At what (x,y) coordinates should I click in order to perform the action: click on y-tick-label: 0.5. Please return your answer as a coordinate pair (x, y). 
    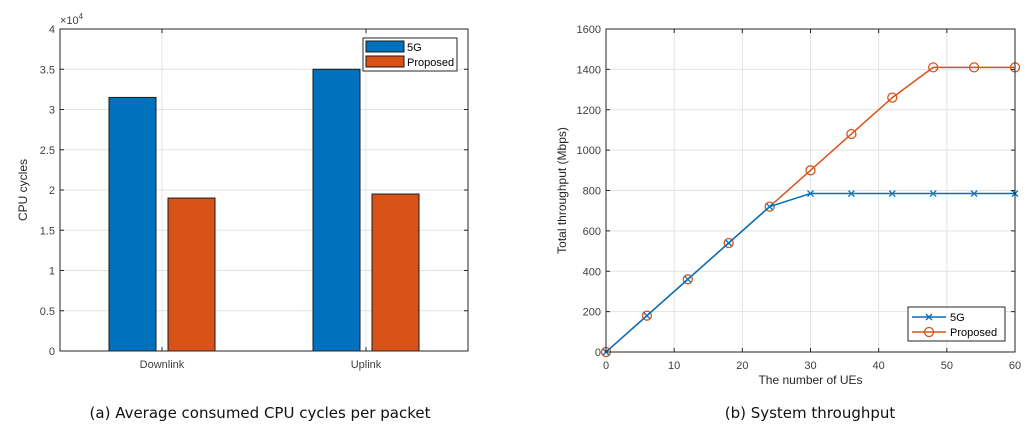
    Looking at the image, I should click on (47, 312).